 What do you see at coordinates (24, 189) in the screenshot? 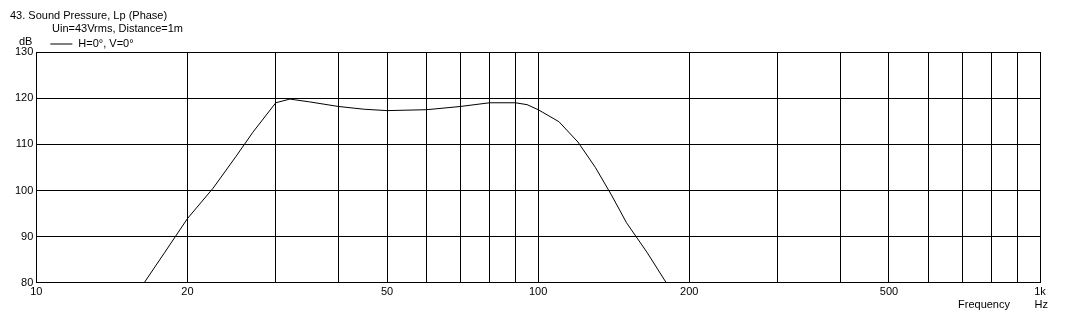
I see `y-tick-label: 100` at bounding box center [24, 189].